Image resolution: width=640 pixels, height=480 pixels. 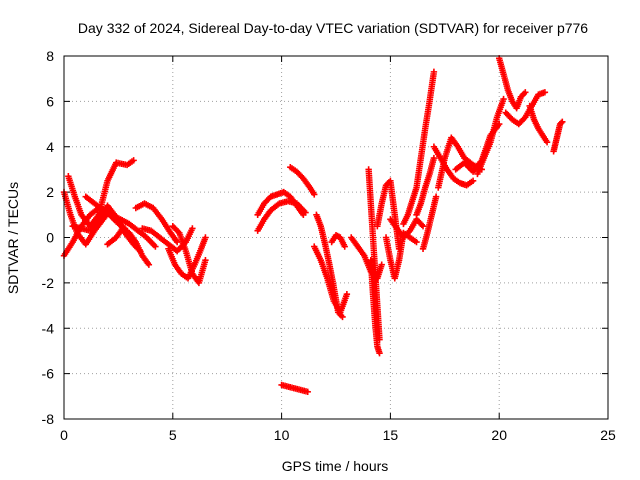 I want to click on y-axis-label: SDTVAR / TECUs, so click(x=13, y=238).